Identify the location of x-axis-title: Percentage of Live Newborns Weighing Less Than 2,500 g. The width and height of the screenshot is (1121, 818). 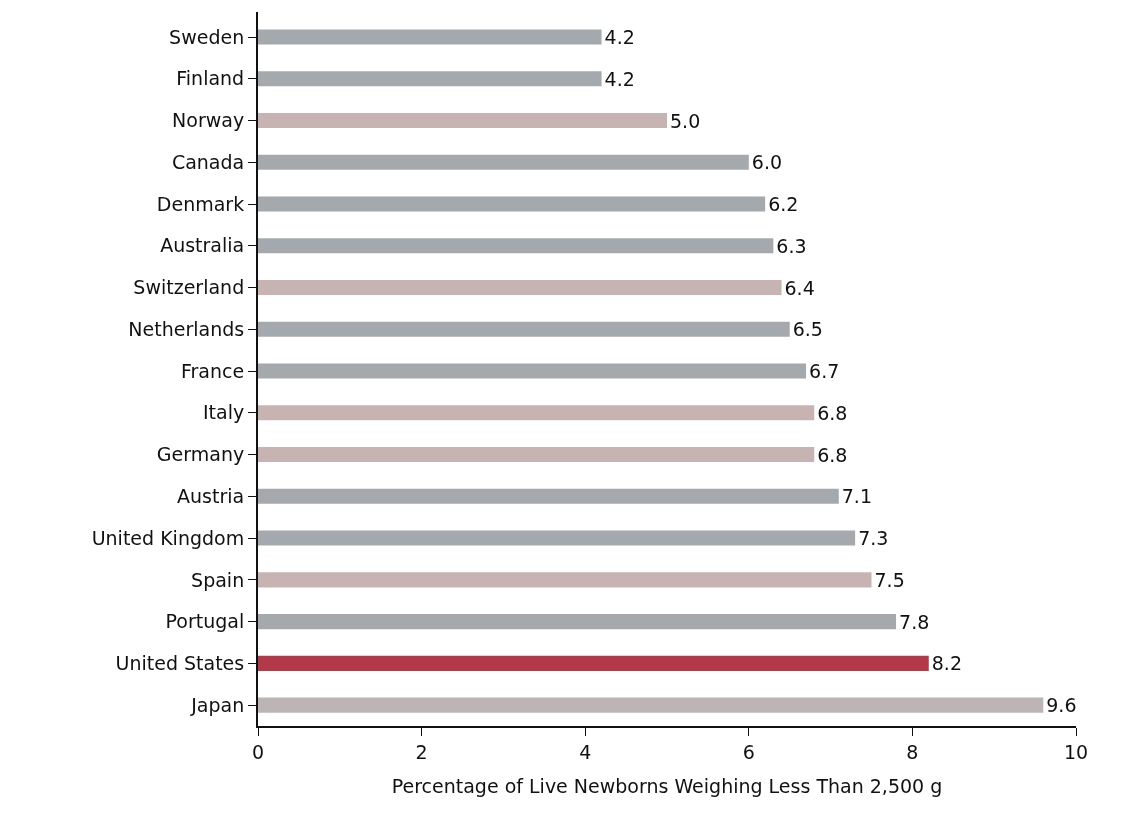
(667, 786).